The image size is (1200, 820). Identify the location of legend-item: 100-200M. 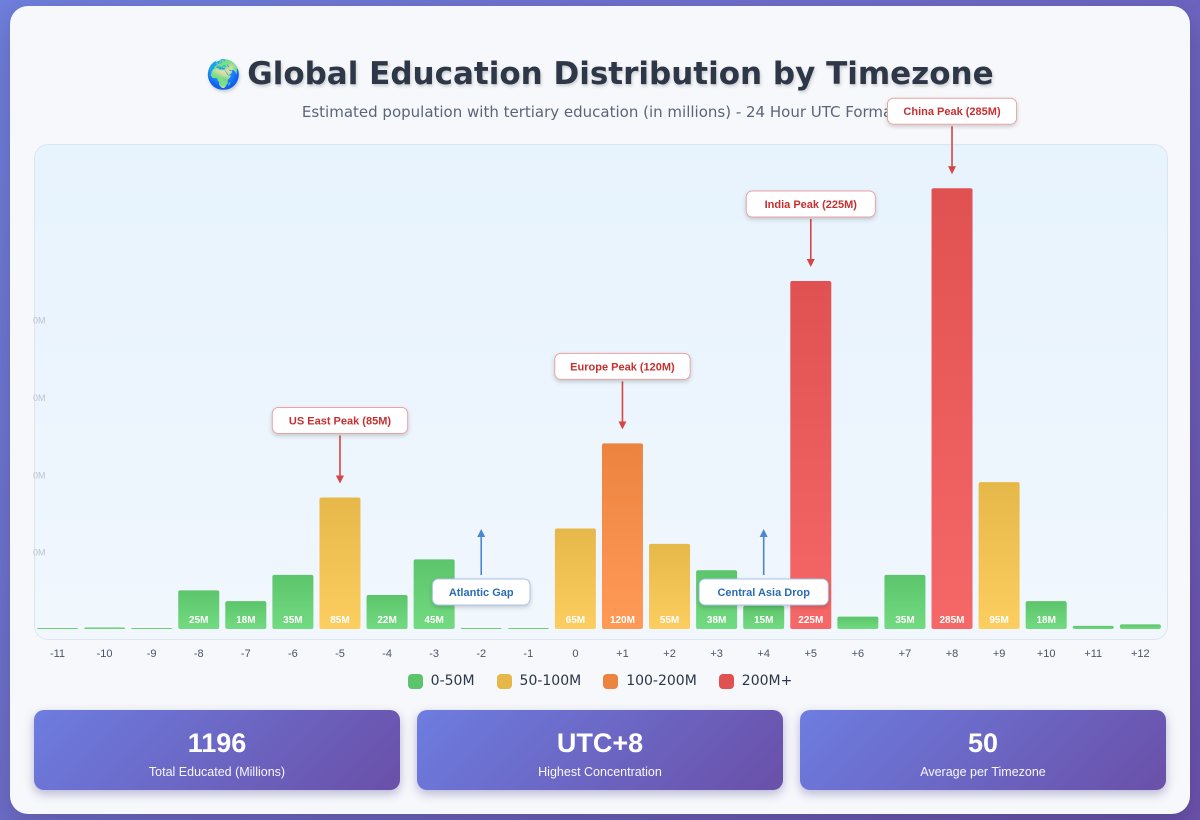
(650, 681).